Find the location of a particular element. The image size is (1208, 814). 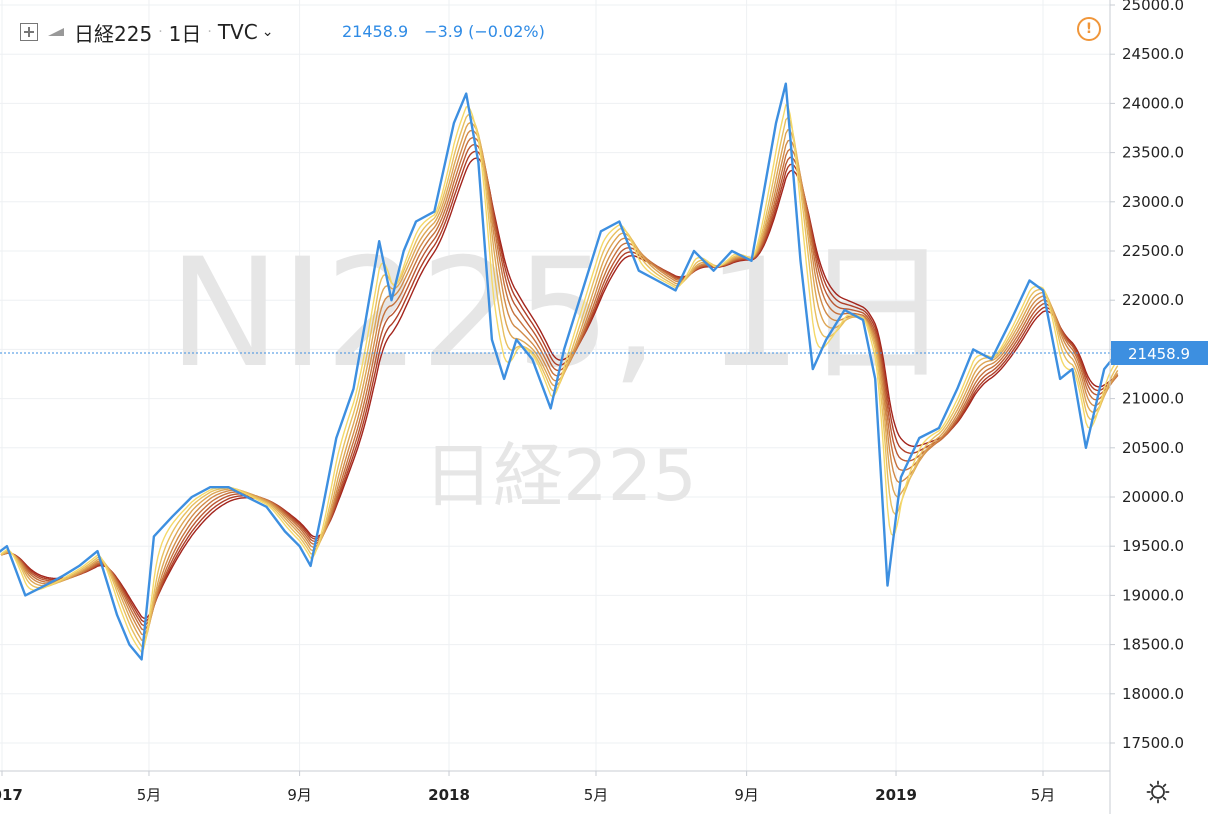

svg-text: 21458.9 is located at coordinates (1159, 354).